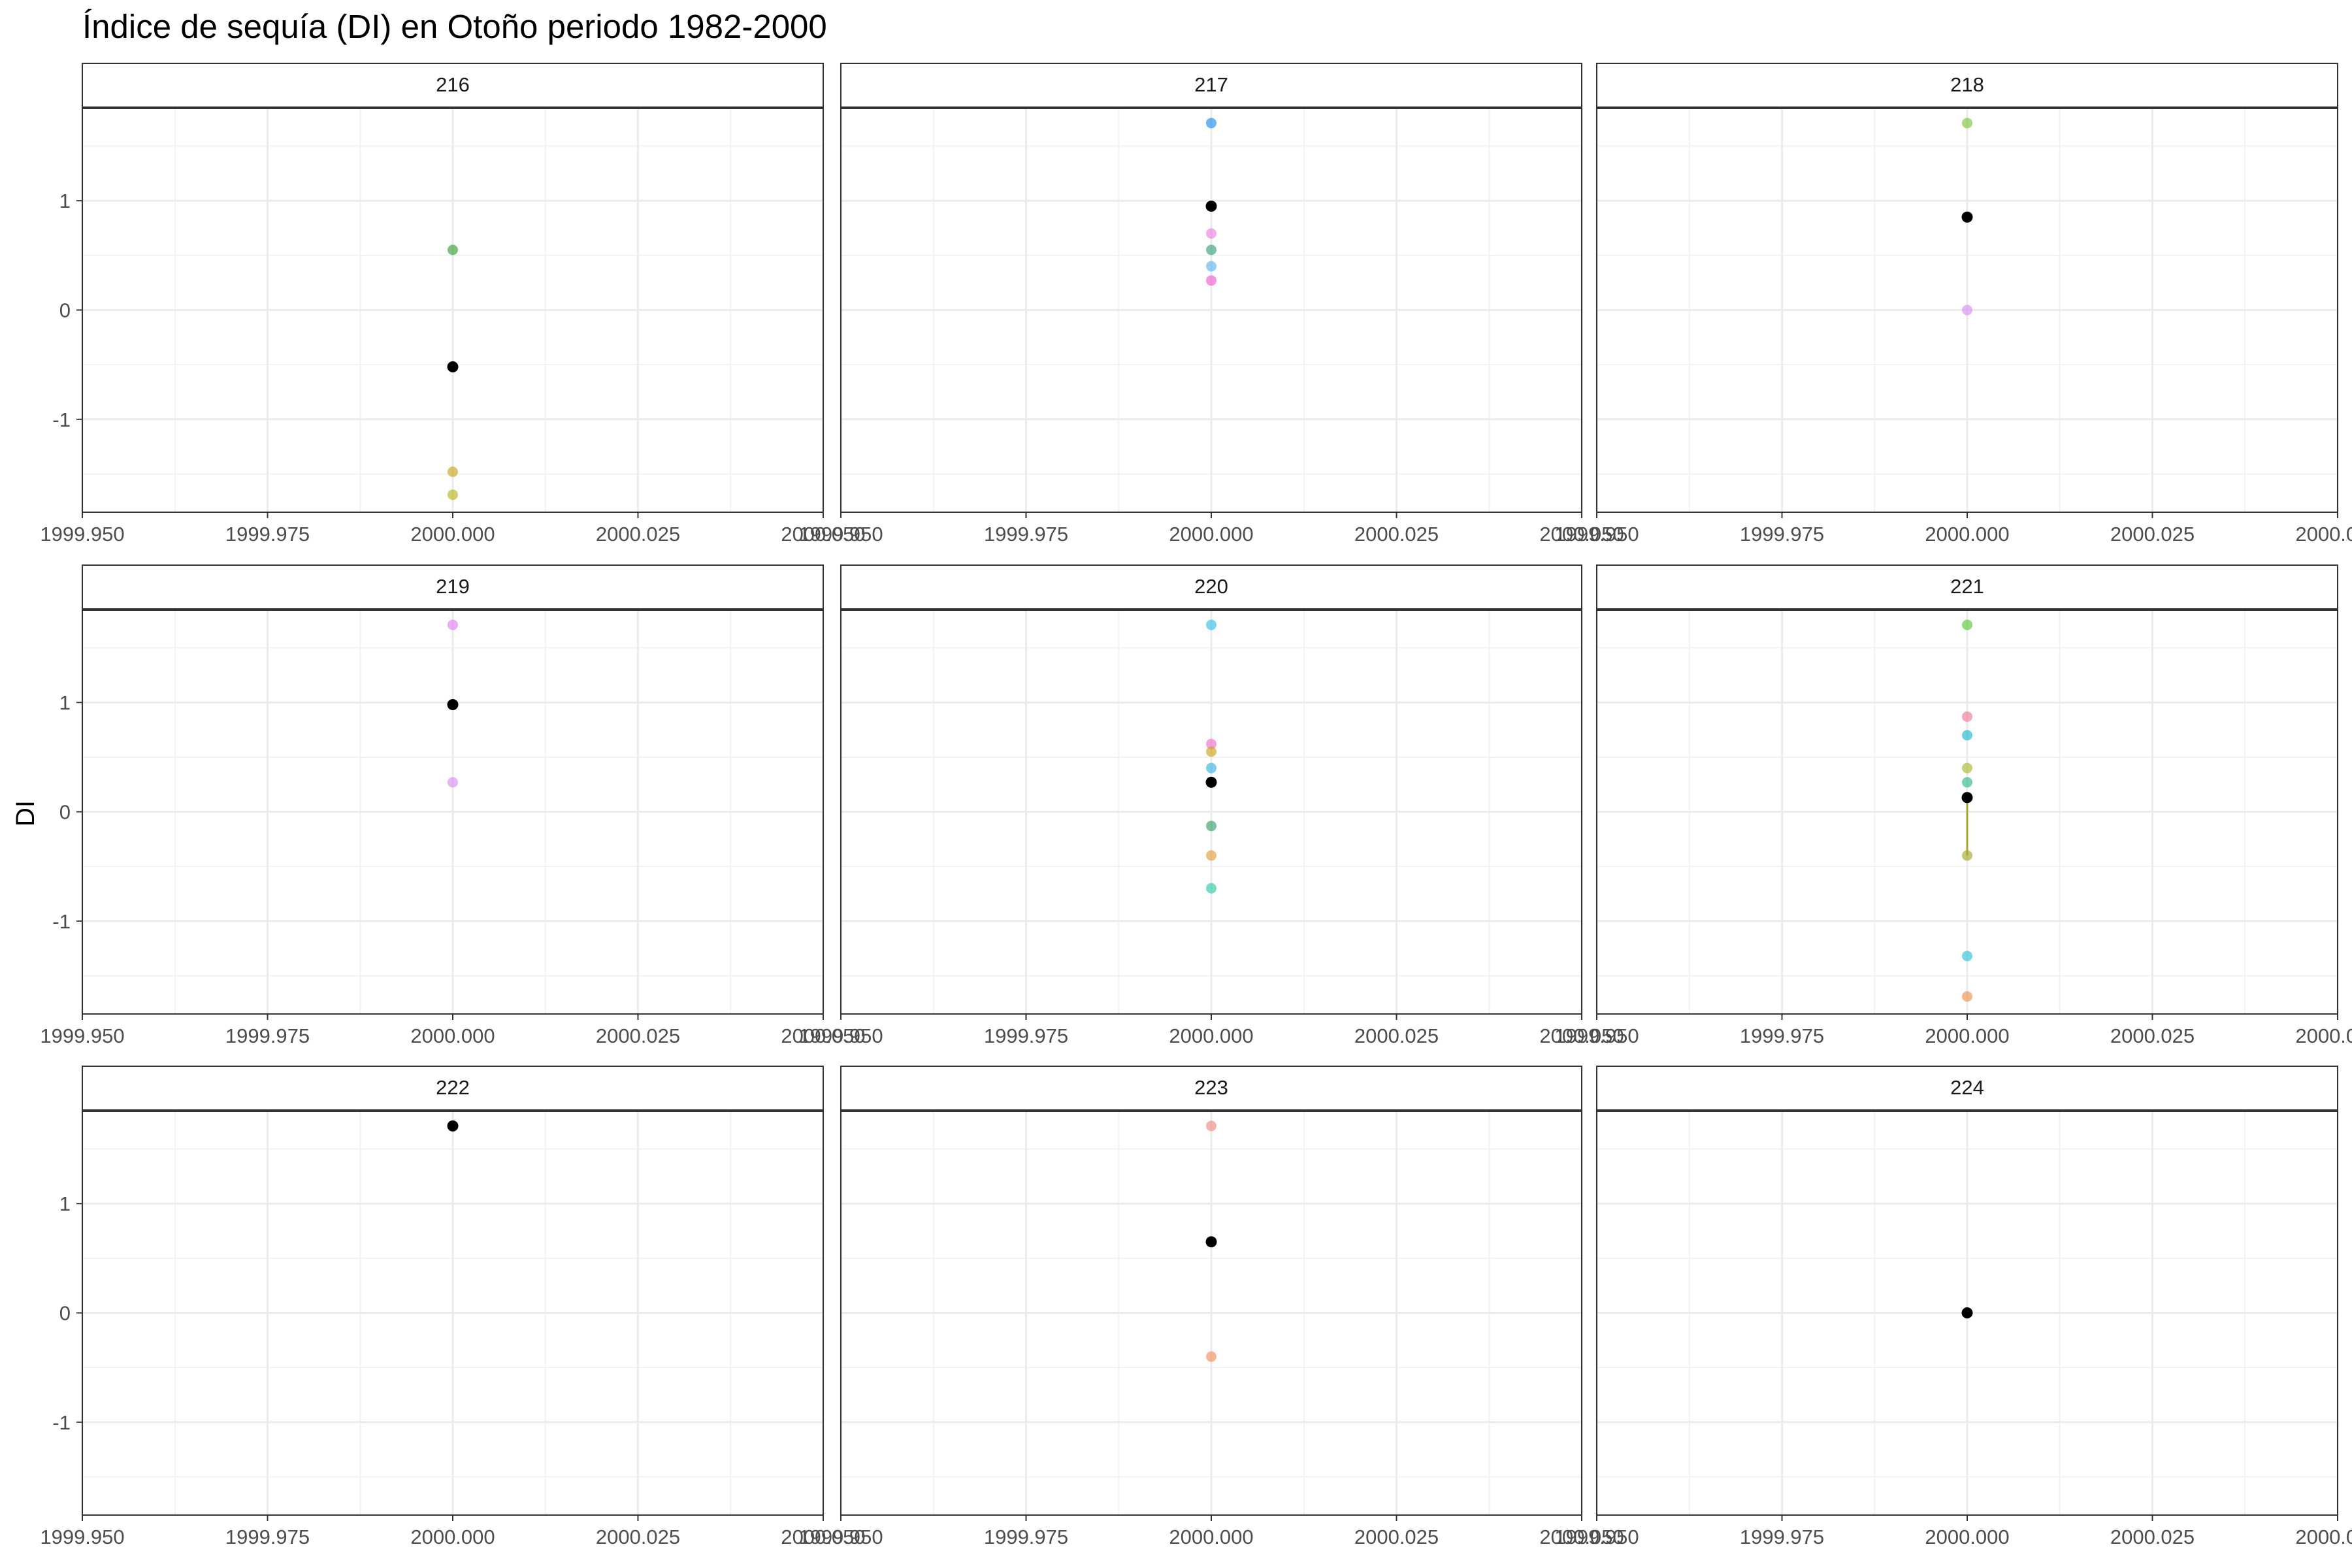 The image size is (2352, 1568). Describe the element at coordinates (25, 813) in the screenshot. I see `y-axis-label: DI` at that location.